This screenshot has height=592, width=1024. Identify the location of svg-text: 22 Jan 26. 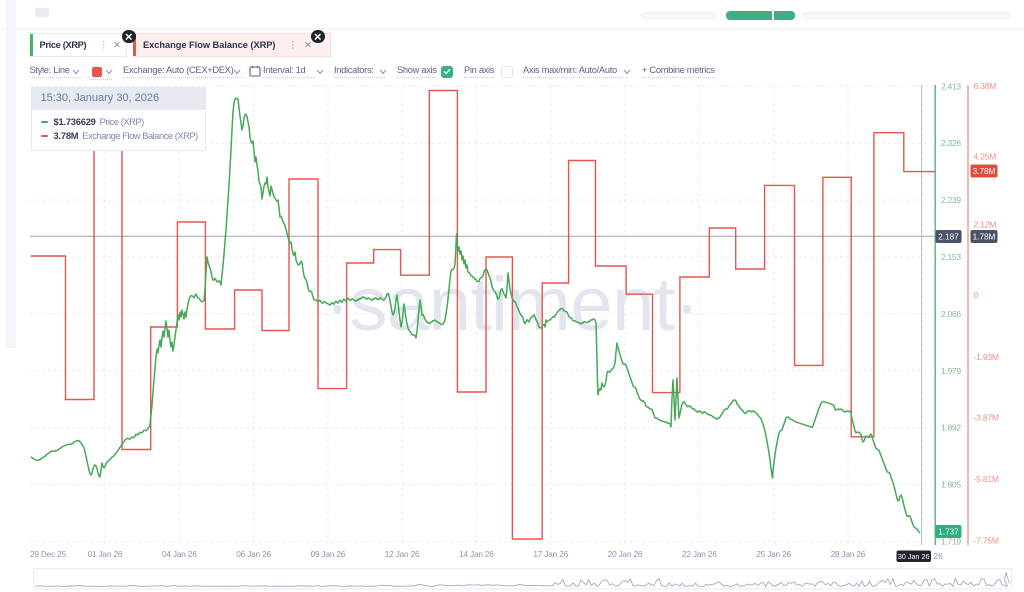
(699, 554).